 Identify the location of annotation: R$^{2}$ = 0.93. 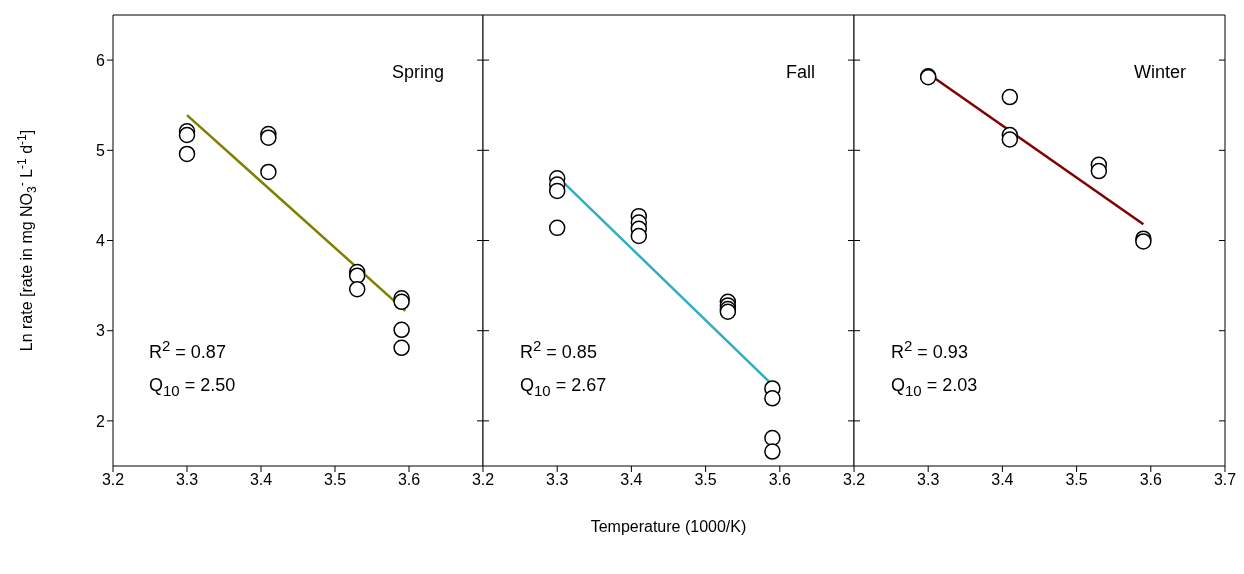
(929, 350).